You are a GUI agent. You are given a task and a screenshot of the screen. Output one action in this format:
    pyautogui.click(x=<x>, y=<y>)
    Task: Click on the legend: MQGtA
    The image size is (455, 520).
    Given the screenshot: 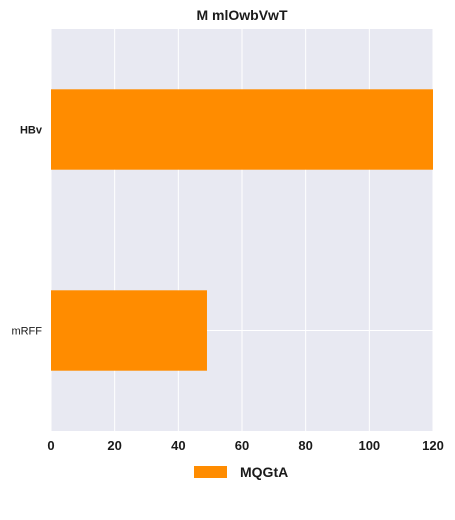 What is the action you would take?
    pyautogui.click(x=241, y=472)
    